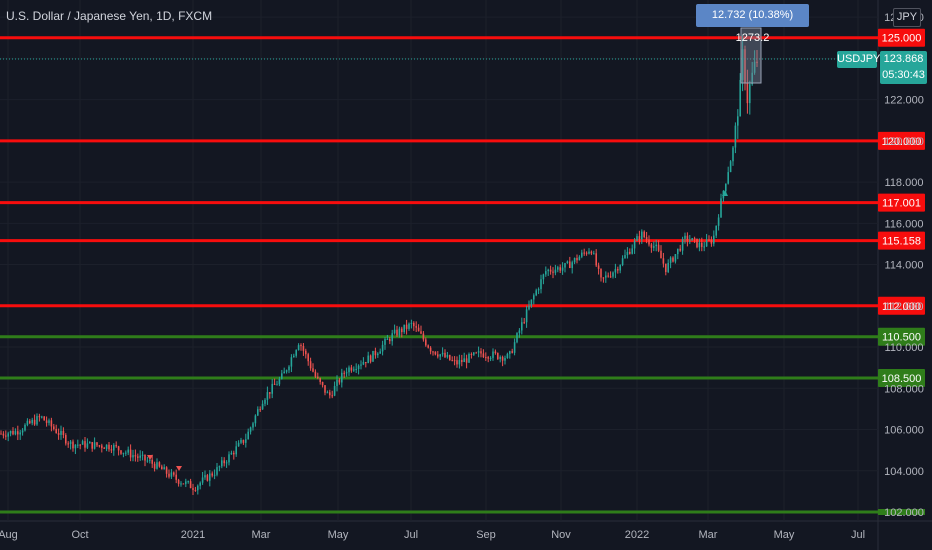  Describe the element at coordinates (904, 183) in the screenshot. I see `y-tick-label: 118.000` at that location.